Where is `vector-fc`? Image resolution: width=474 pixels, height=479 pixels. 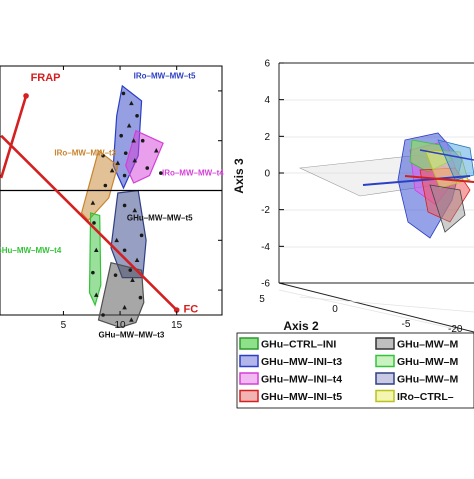 vector-fc is located at coordinates (89, 222).